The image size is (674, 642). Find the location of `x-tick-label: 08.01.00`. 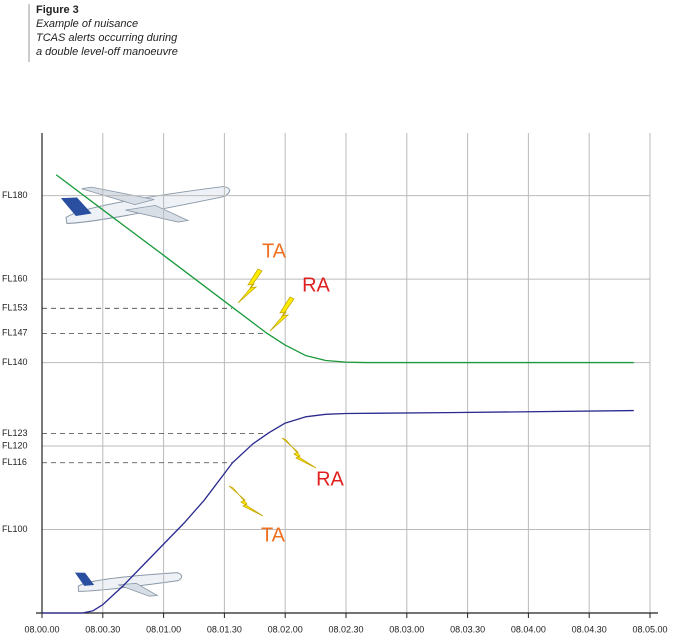

x-tick-label: 08.01.00 is located at coordinates (163, 629).